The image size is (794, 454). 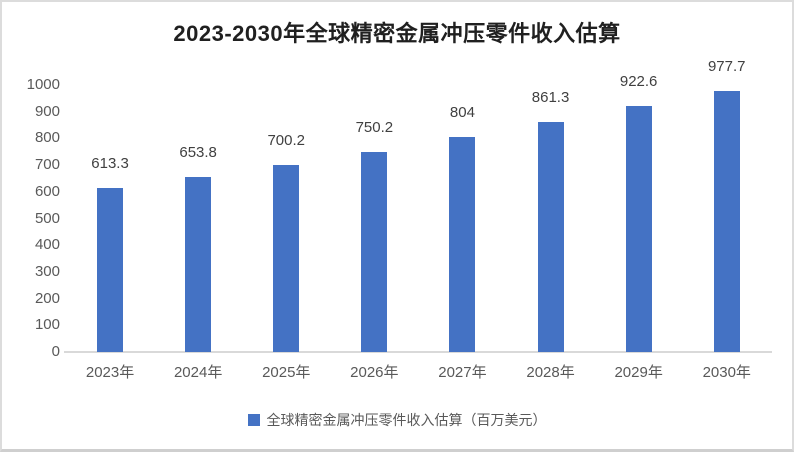 What do you see at coordinates (397, 33) in the screenshot?
I see `chart-title: 2023-2030年全球精密金属冲压零件收入估算` at bounding box center [397, 33].